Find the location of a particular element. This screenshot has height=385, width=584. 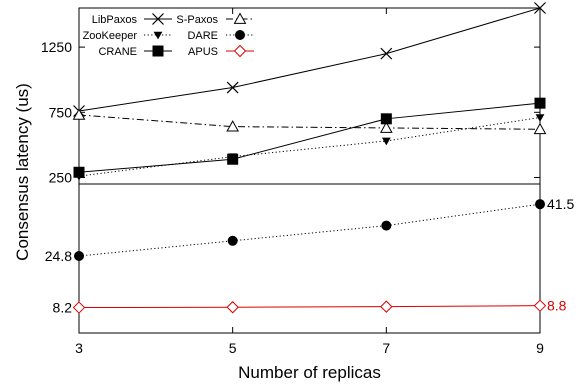

y-tick-label: 8.2 is located at coordinates (63, 308).